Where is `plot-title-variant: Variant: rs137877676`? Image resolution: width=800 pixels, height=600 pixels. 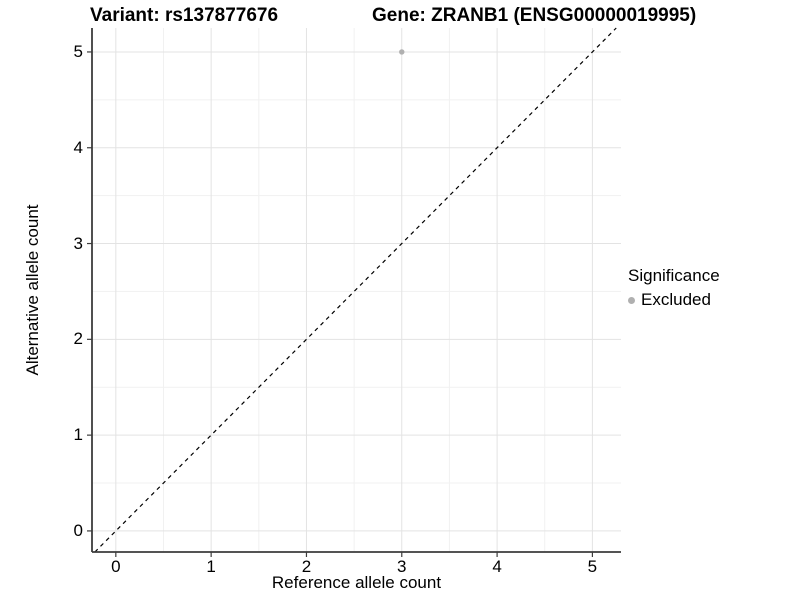 plot-title-variant: Variant: rs137877676 is located at coordinates (184, 15).